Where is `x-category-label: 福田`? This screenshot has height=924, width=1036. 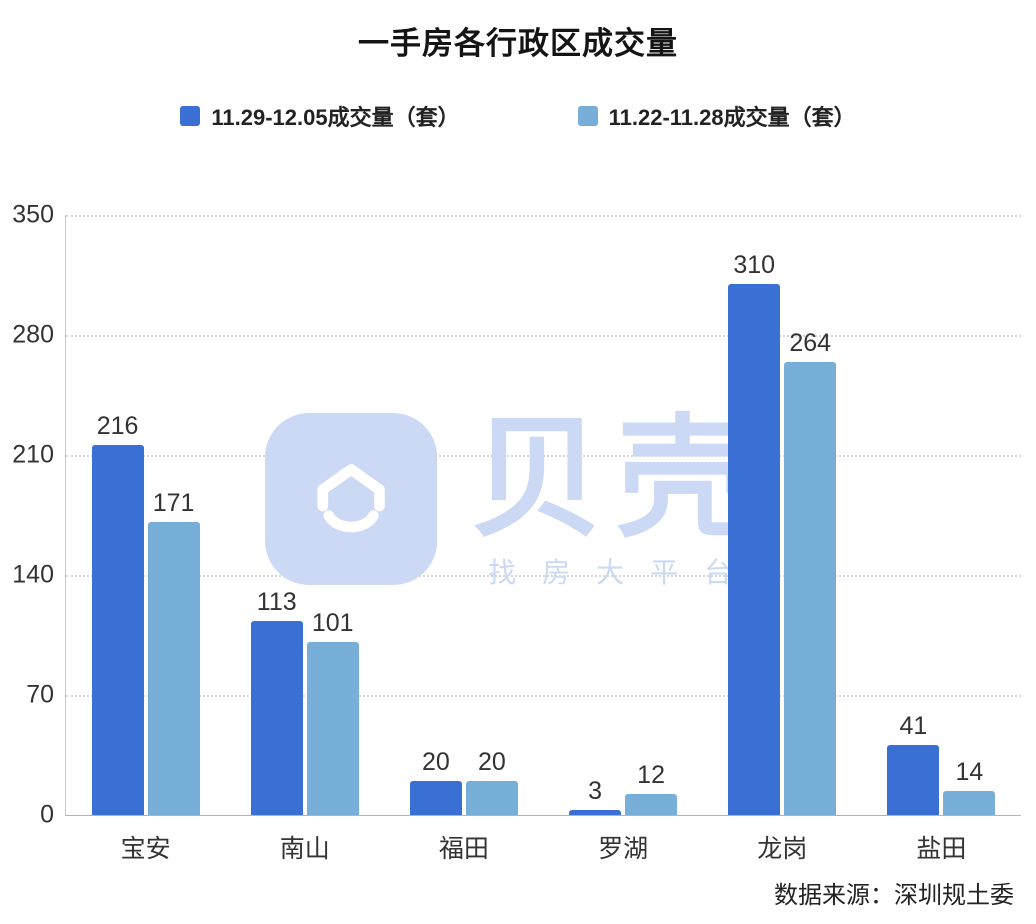 x-category-label: 福田 is located at coordinates (463, 849).